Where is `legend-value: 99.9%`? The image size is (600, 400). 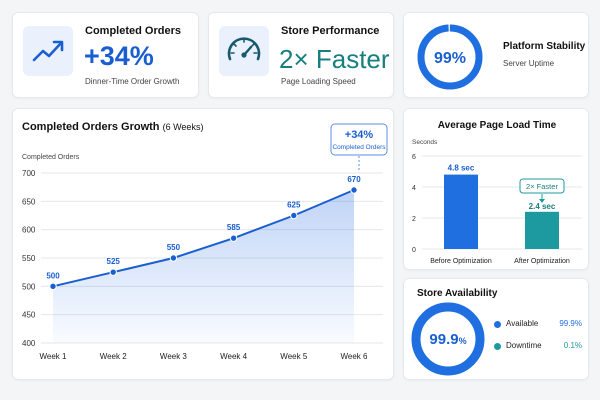
legend-value: 99.9% is located at coordinates (570, 323).